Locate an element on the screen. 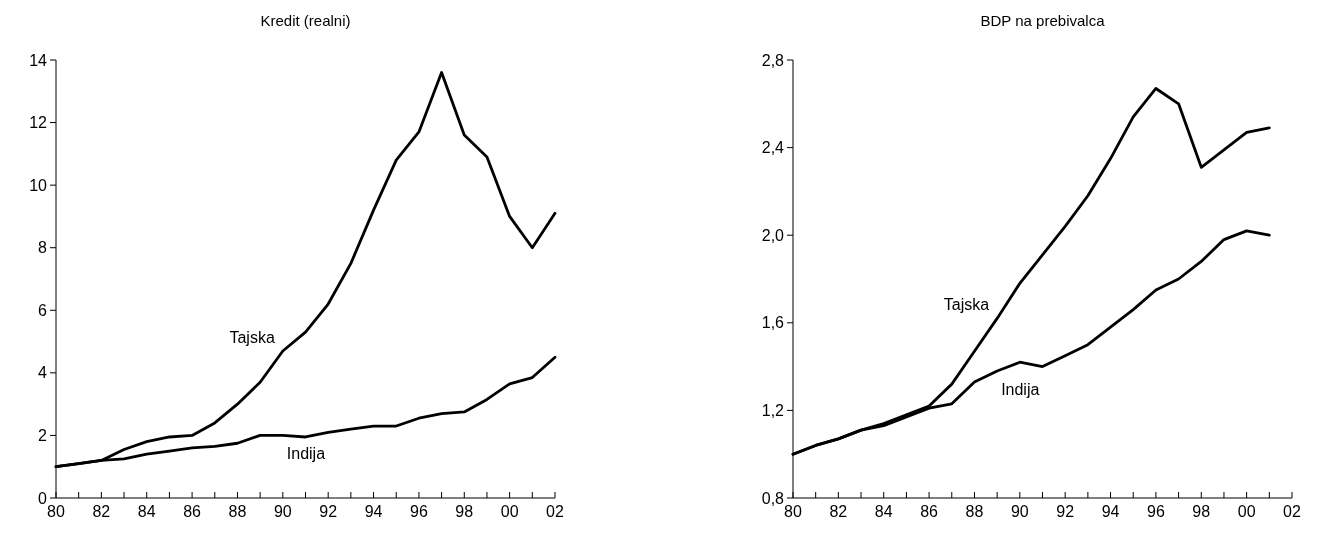 This screenshot has width=1327, height=536. y-tick-label: 2,8 is located at coordinates (773, 60).